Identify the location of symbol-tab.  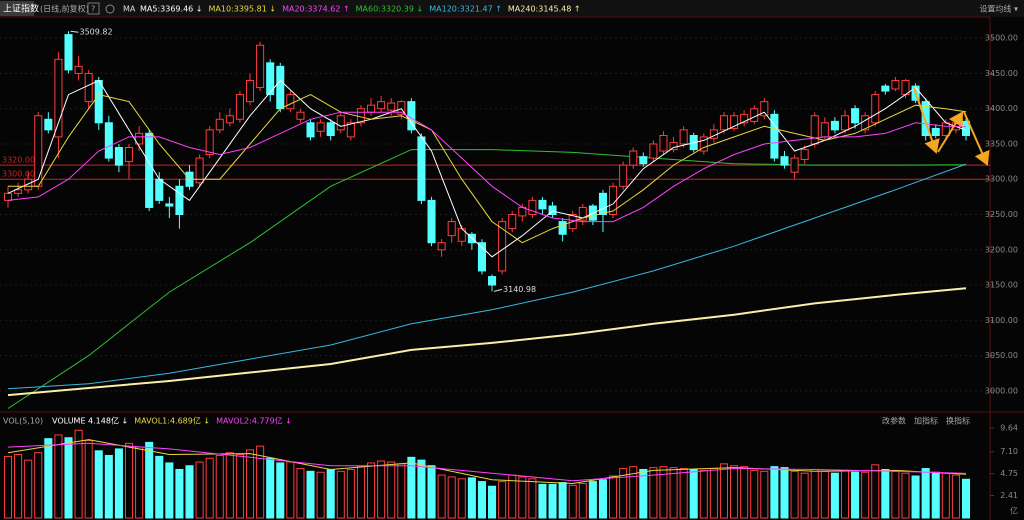
(17, 8).